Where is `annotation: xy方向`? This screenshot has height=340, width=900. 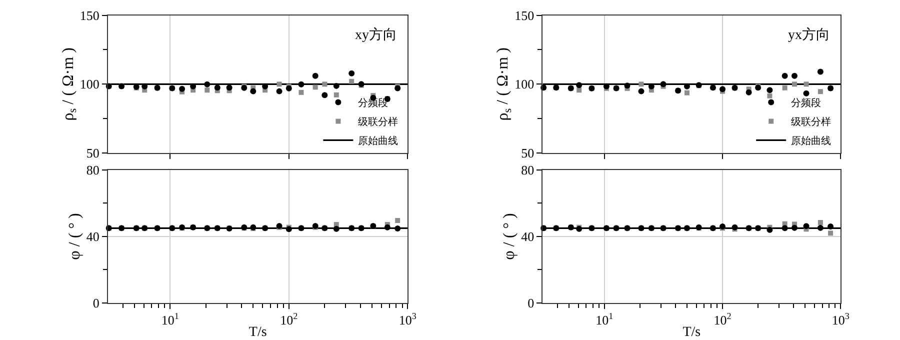
annotation: xy方向 is located at coordinates (376, 35).